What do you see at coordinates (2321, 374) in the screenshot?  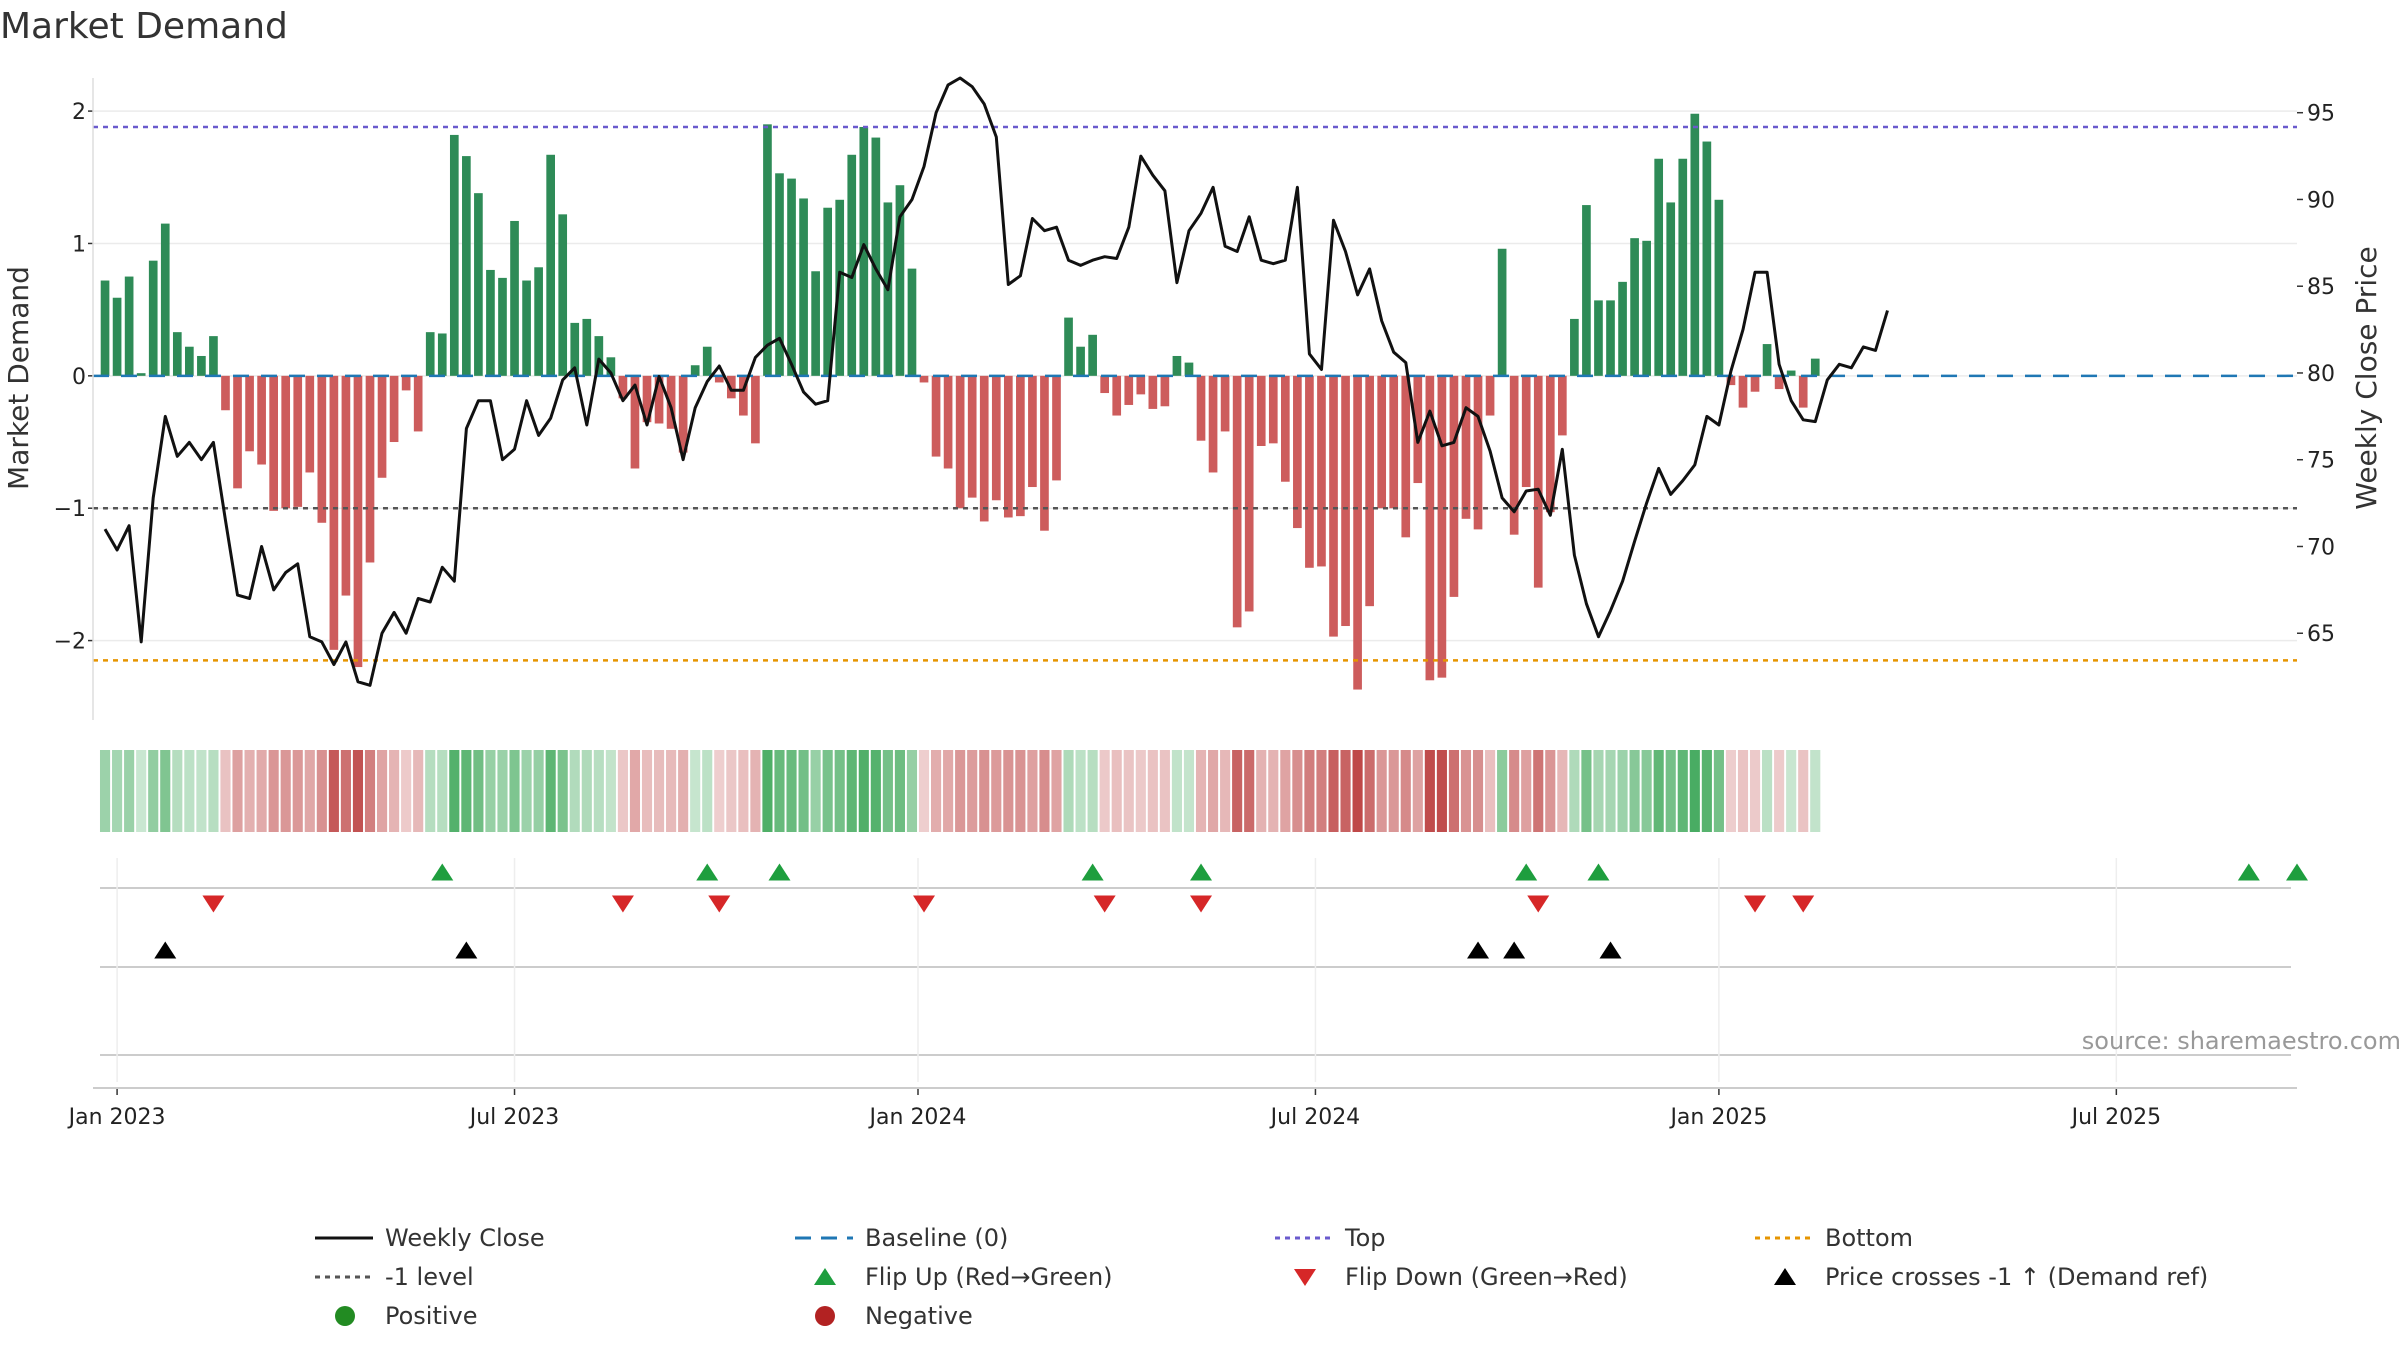 I see `y2-tick-label: 80` at bounding box center [2321, 374].